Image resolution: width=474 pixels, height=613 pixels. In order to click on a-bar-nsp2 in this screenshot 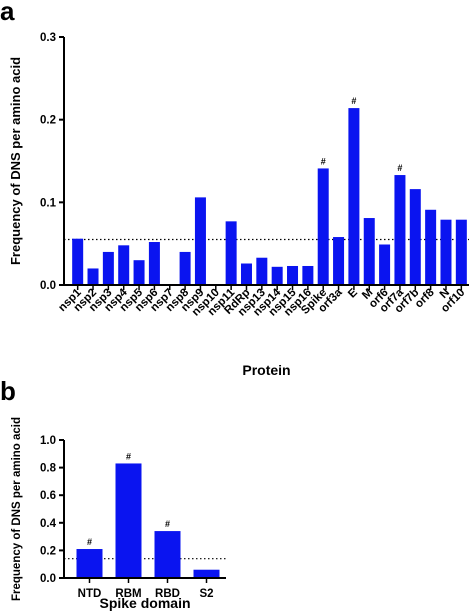, I will do `click(93, 276)`.